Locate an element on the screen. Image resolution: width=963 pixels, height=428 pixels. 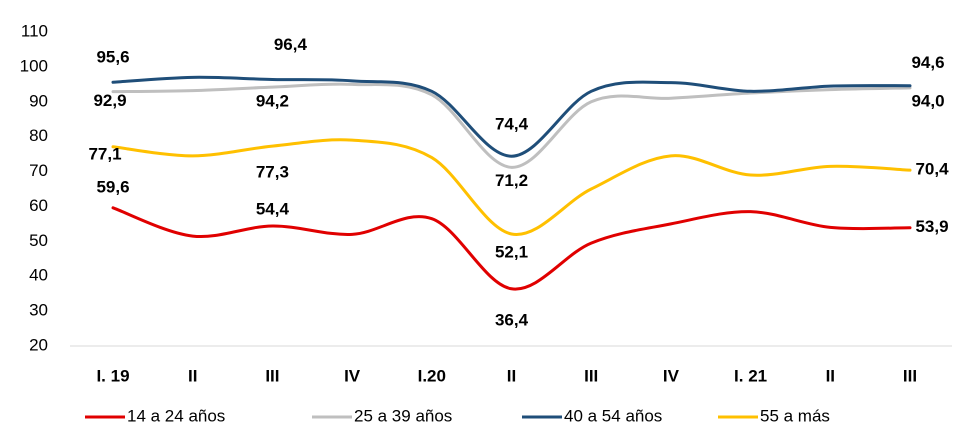
value-label: 94,0 is located at coordinates (927, 100).